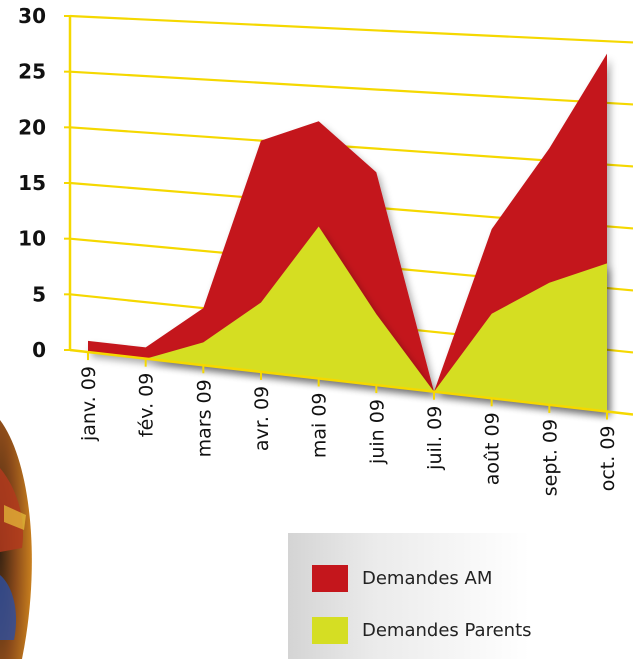  Describe the element at coordinates (89, 404) in the screenshot. I see `x-tick-label-0: janv. 09` at that location.